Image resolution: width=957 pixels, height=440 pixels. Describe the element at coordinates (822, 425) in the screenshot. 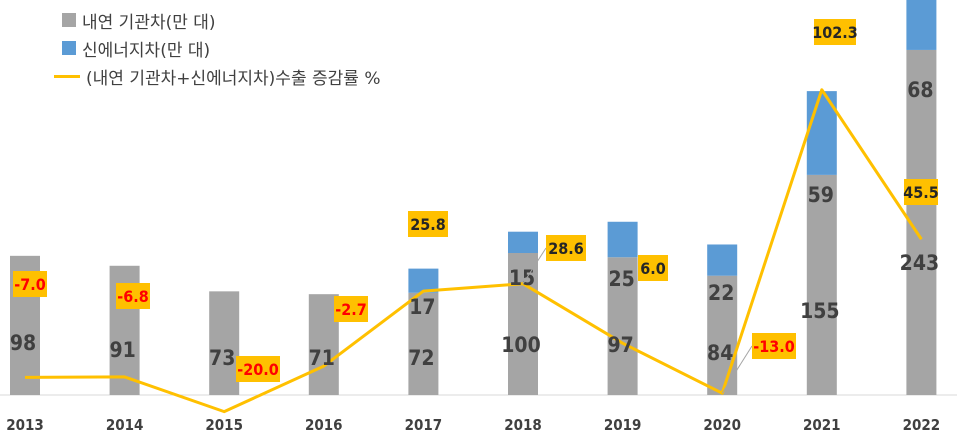

I see `x-tick-label: 2021` at that location.